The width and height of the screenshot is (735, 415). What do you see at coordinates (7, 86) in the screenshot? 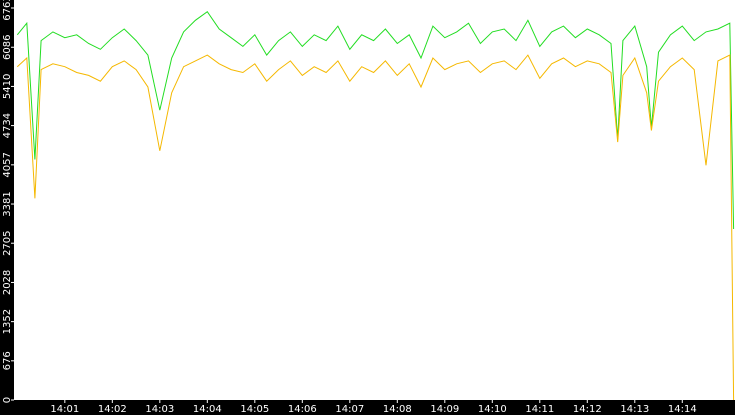
I see `y-tick-label: 5410` at bounding box center [7, 86].